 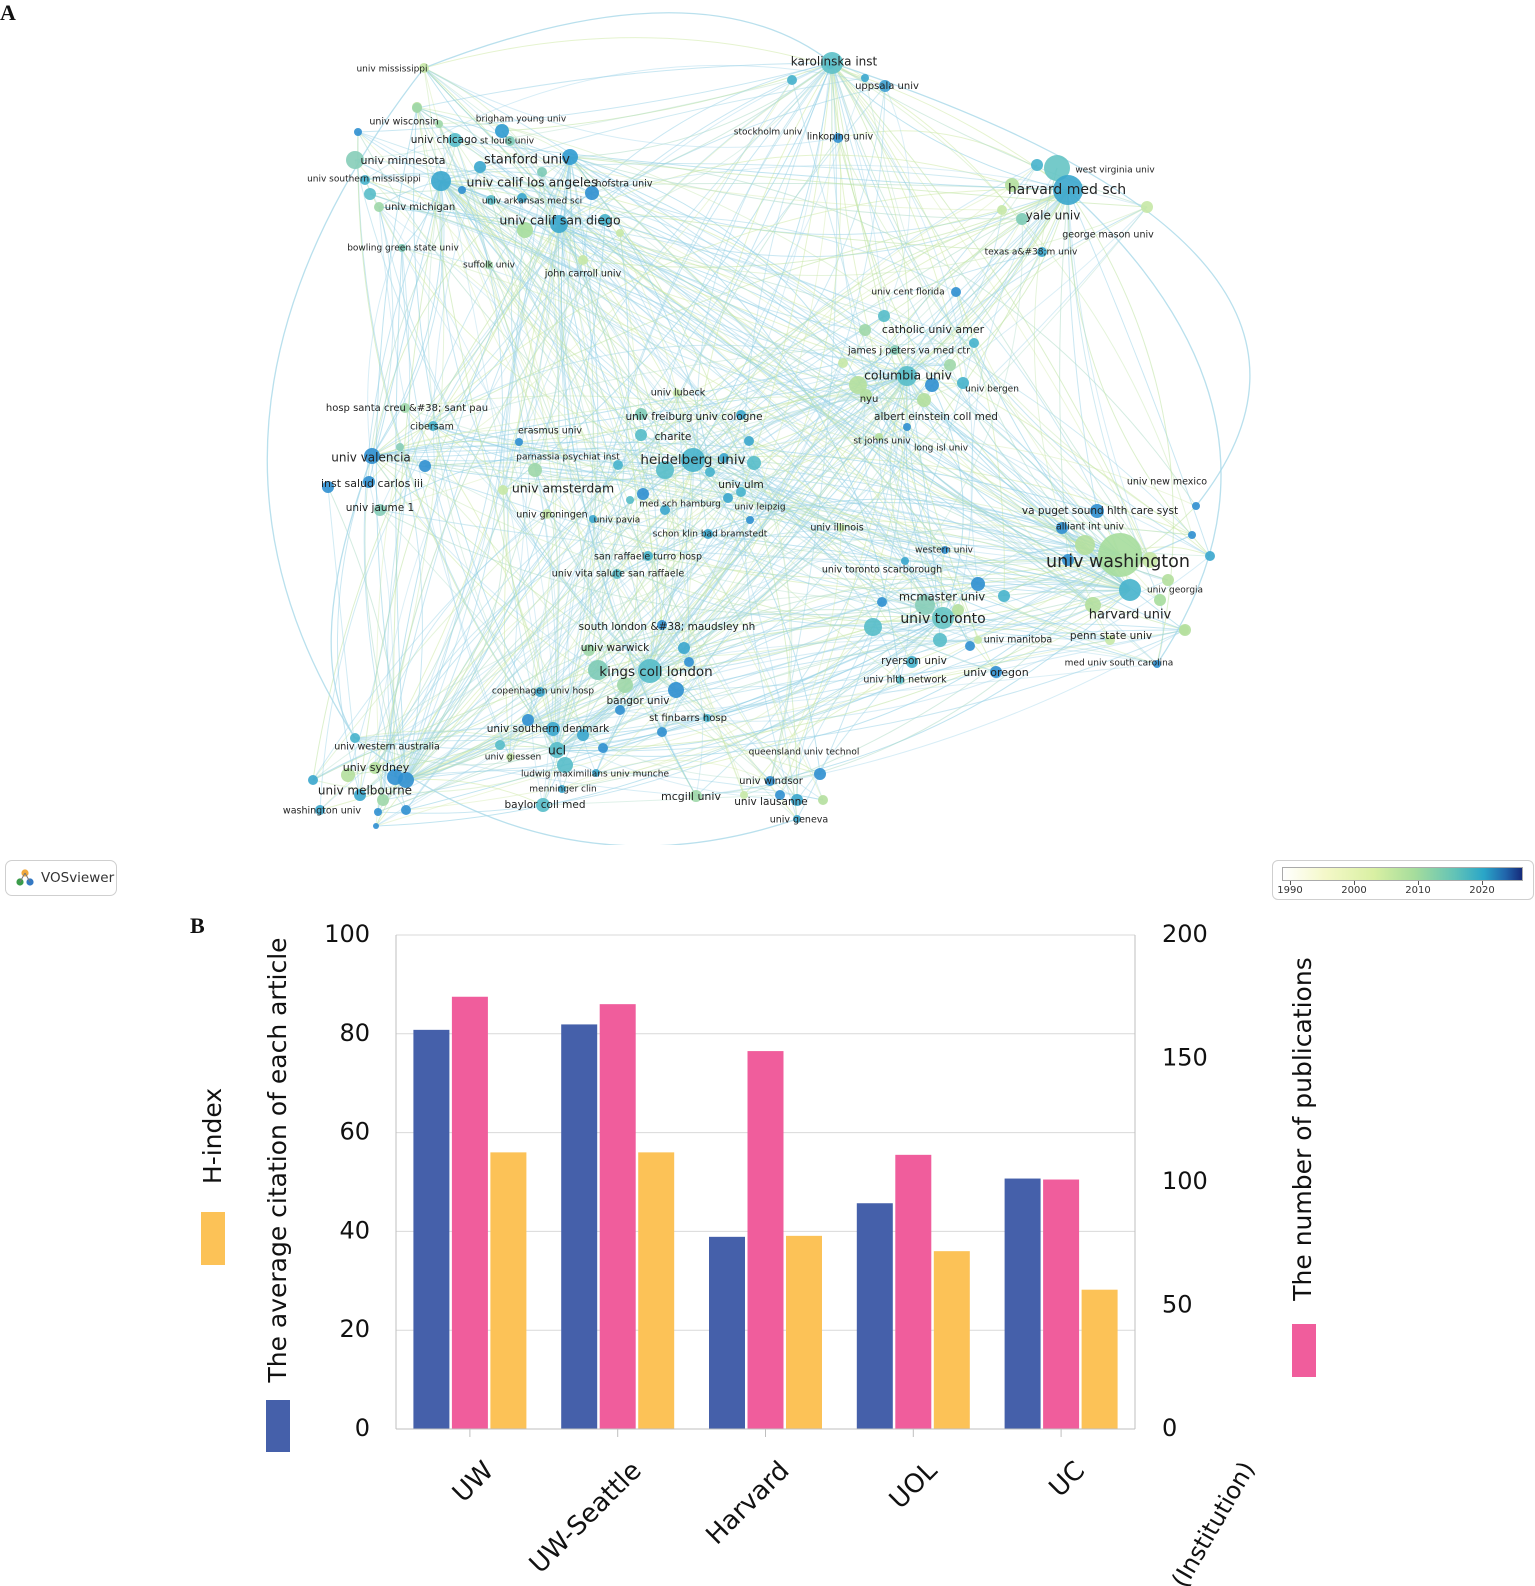 What do you see at coordinates (797, 800) in the screenshot?
I see `network-node-n90` at bounding box center [797, 800].